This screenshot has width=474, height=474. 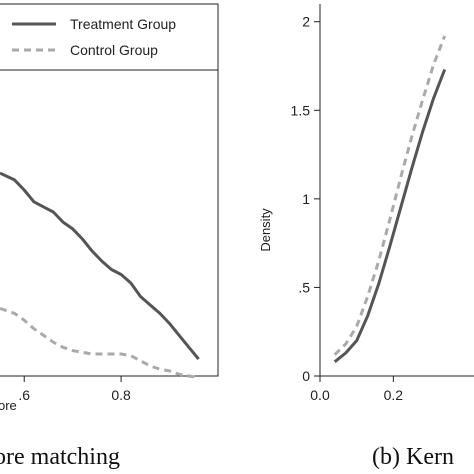 I want to click on panel-a-caption: ore matching, so click(x=60, y=457).